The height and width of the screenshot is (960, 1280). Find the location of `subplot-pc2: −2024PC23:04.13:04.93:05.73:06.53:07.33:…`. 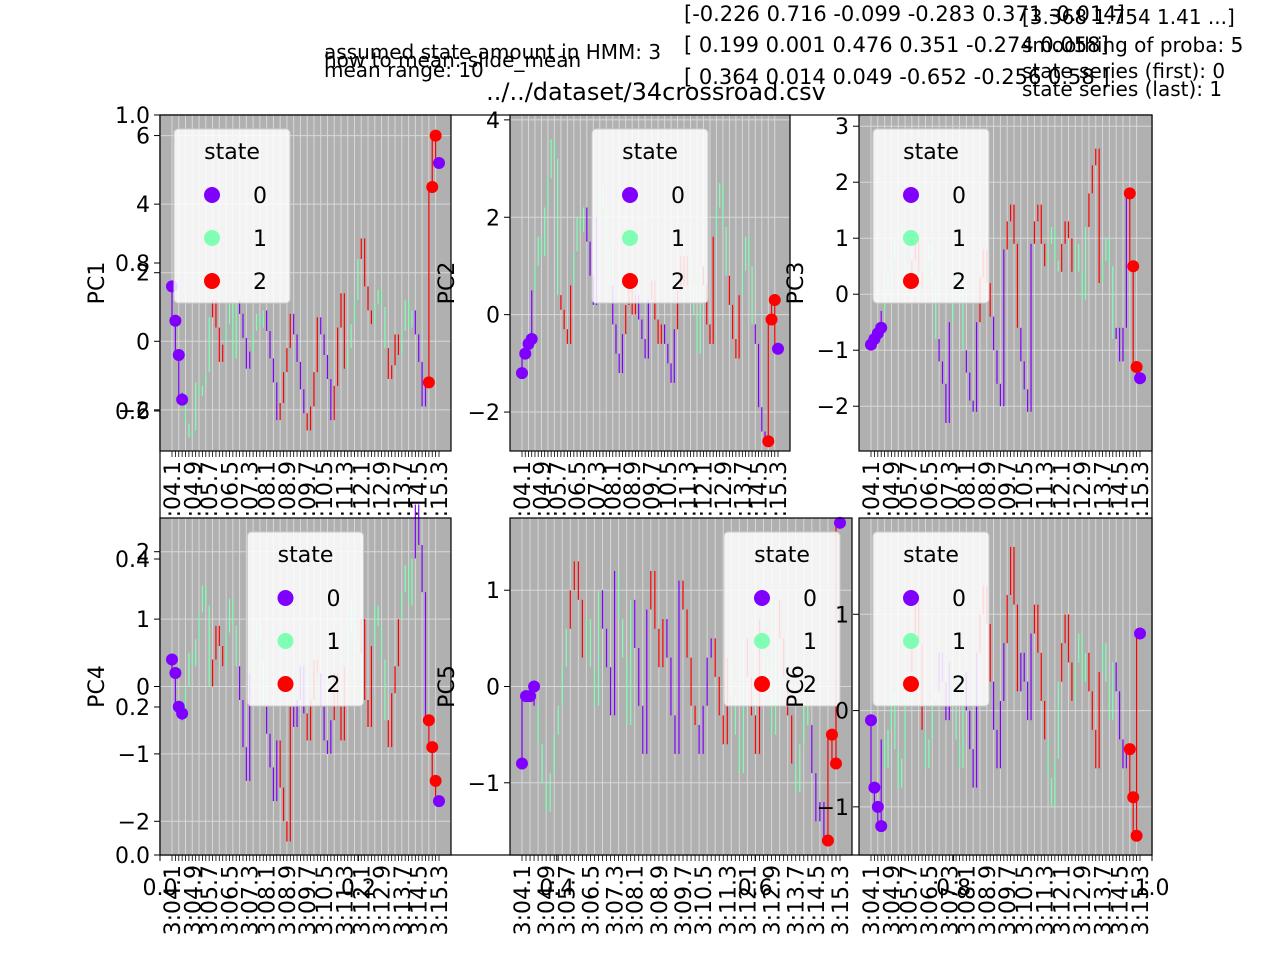

subplot-pc2: −2024PC23:04.13:04.93:05.73:06.53:07.33:… is located at coordinates (613, 320).